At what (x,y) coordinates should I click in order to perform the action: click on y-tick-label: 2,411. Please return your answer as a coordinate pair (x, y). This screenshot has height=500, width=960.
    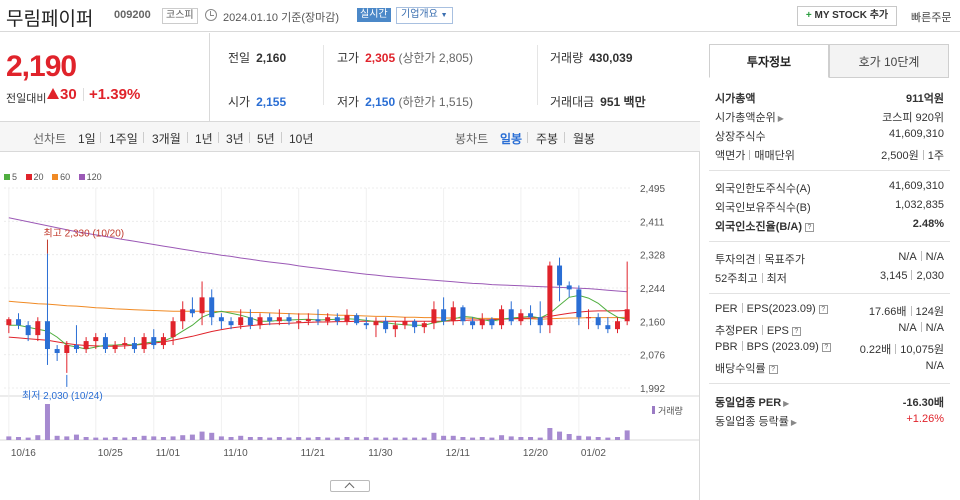
    Looking at the image, I should click on (652, 222).